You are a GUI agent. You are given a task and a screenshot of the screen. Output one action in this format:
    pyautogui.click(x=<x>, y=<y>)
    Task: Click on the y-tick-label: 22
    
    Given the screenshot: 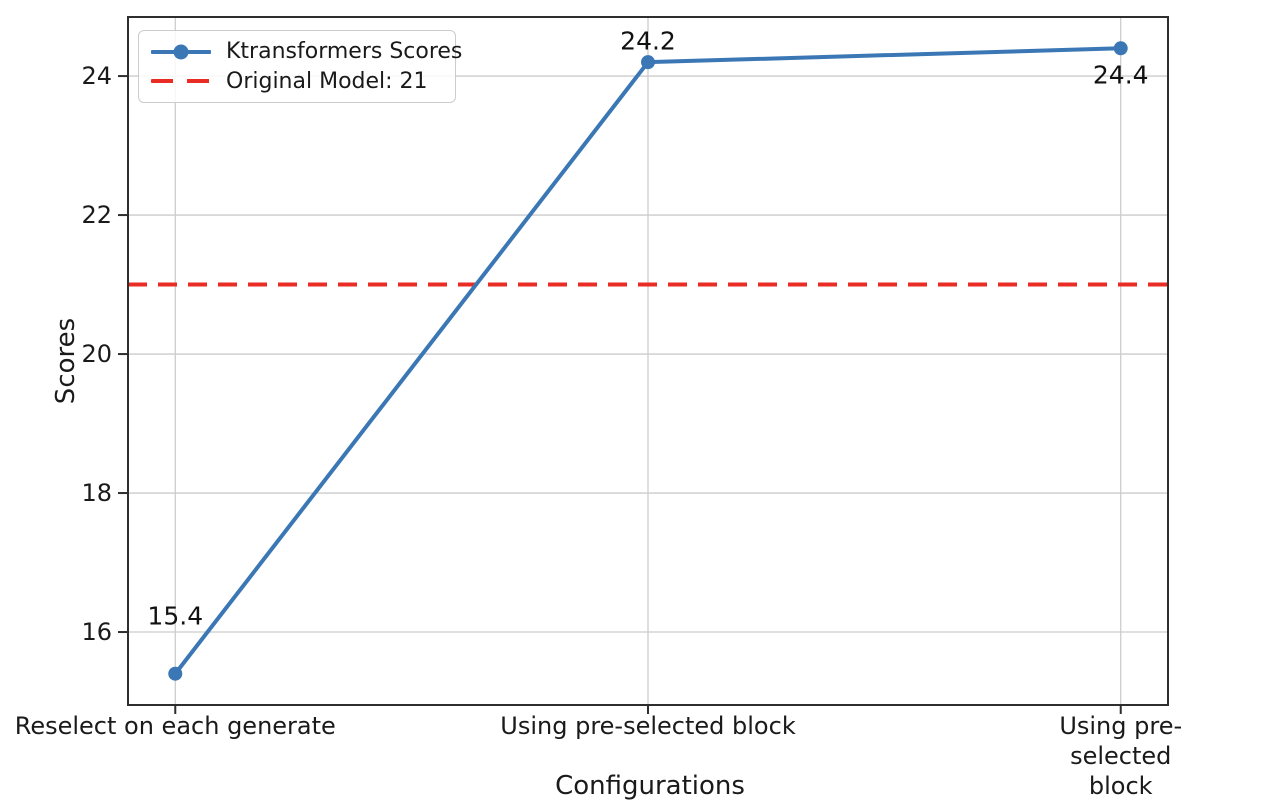 What is the action you would take?
    pyautogui.click(x=96, y=215)
    